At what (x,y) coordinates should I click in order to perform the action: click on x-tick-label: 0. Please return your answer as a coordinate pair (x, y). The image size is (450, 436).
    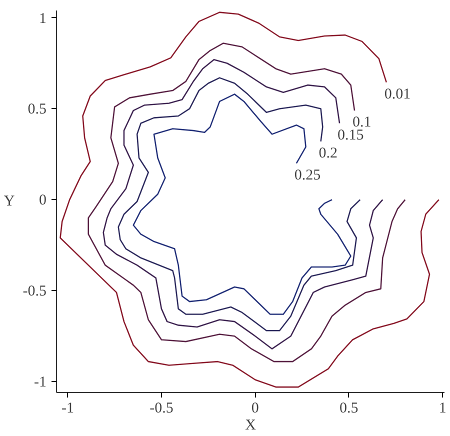
    Looking at the image, I should click on (255, 408).